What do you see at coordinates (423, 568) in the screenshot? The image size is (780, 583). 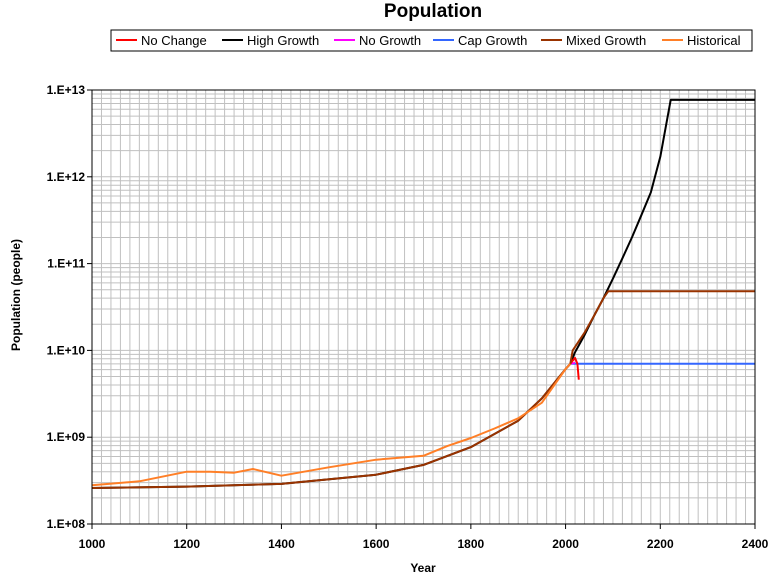 I see `x-axis-label: Year` at bounding box center [423, 568].